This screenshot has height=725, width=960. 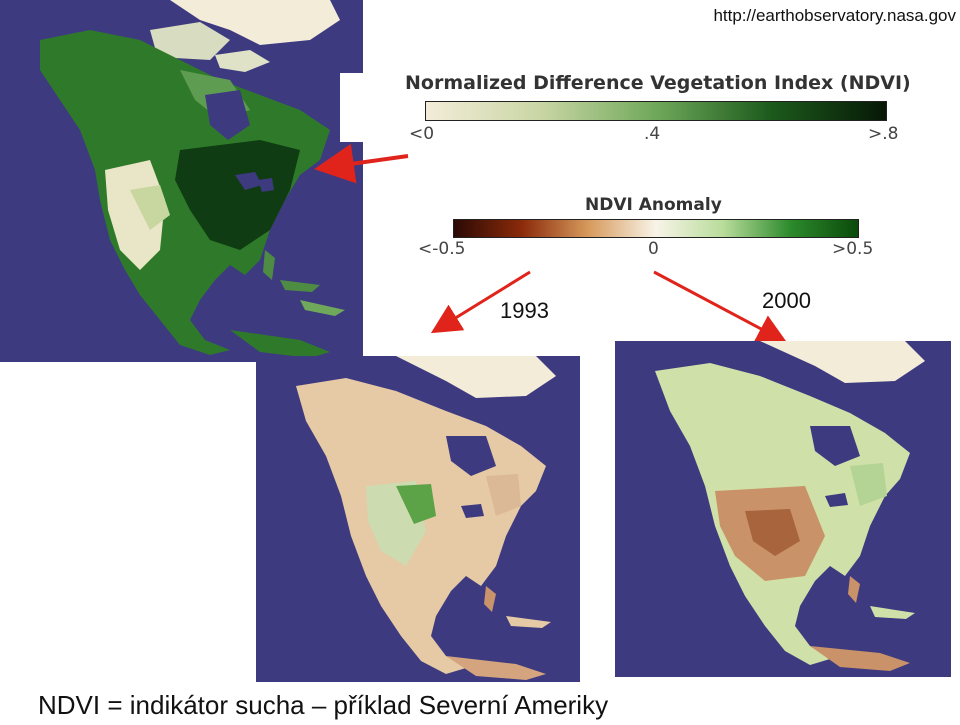 I want to click on source-url: http://earthobservatory.nasa.gov, so click(x=834, y=15).